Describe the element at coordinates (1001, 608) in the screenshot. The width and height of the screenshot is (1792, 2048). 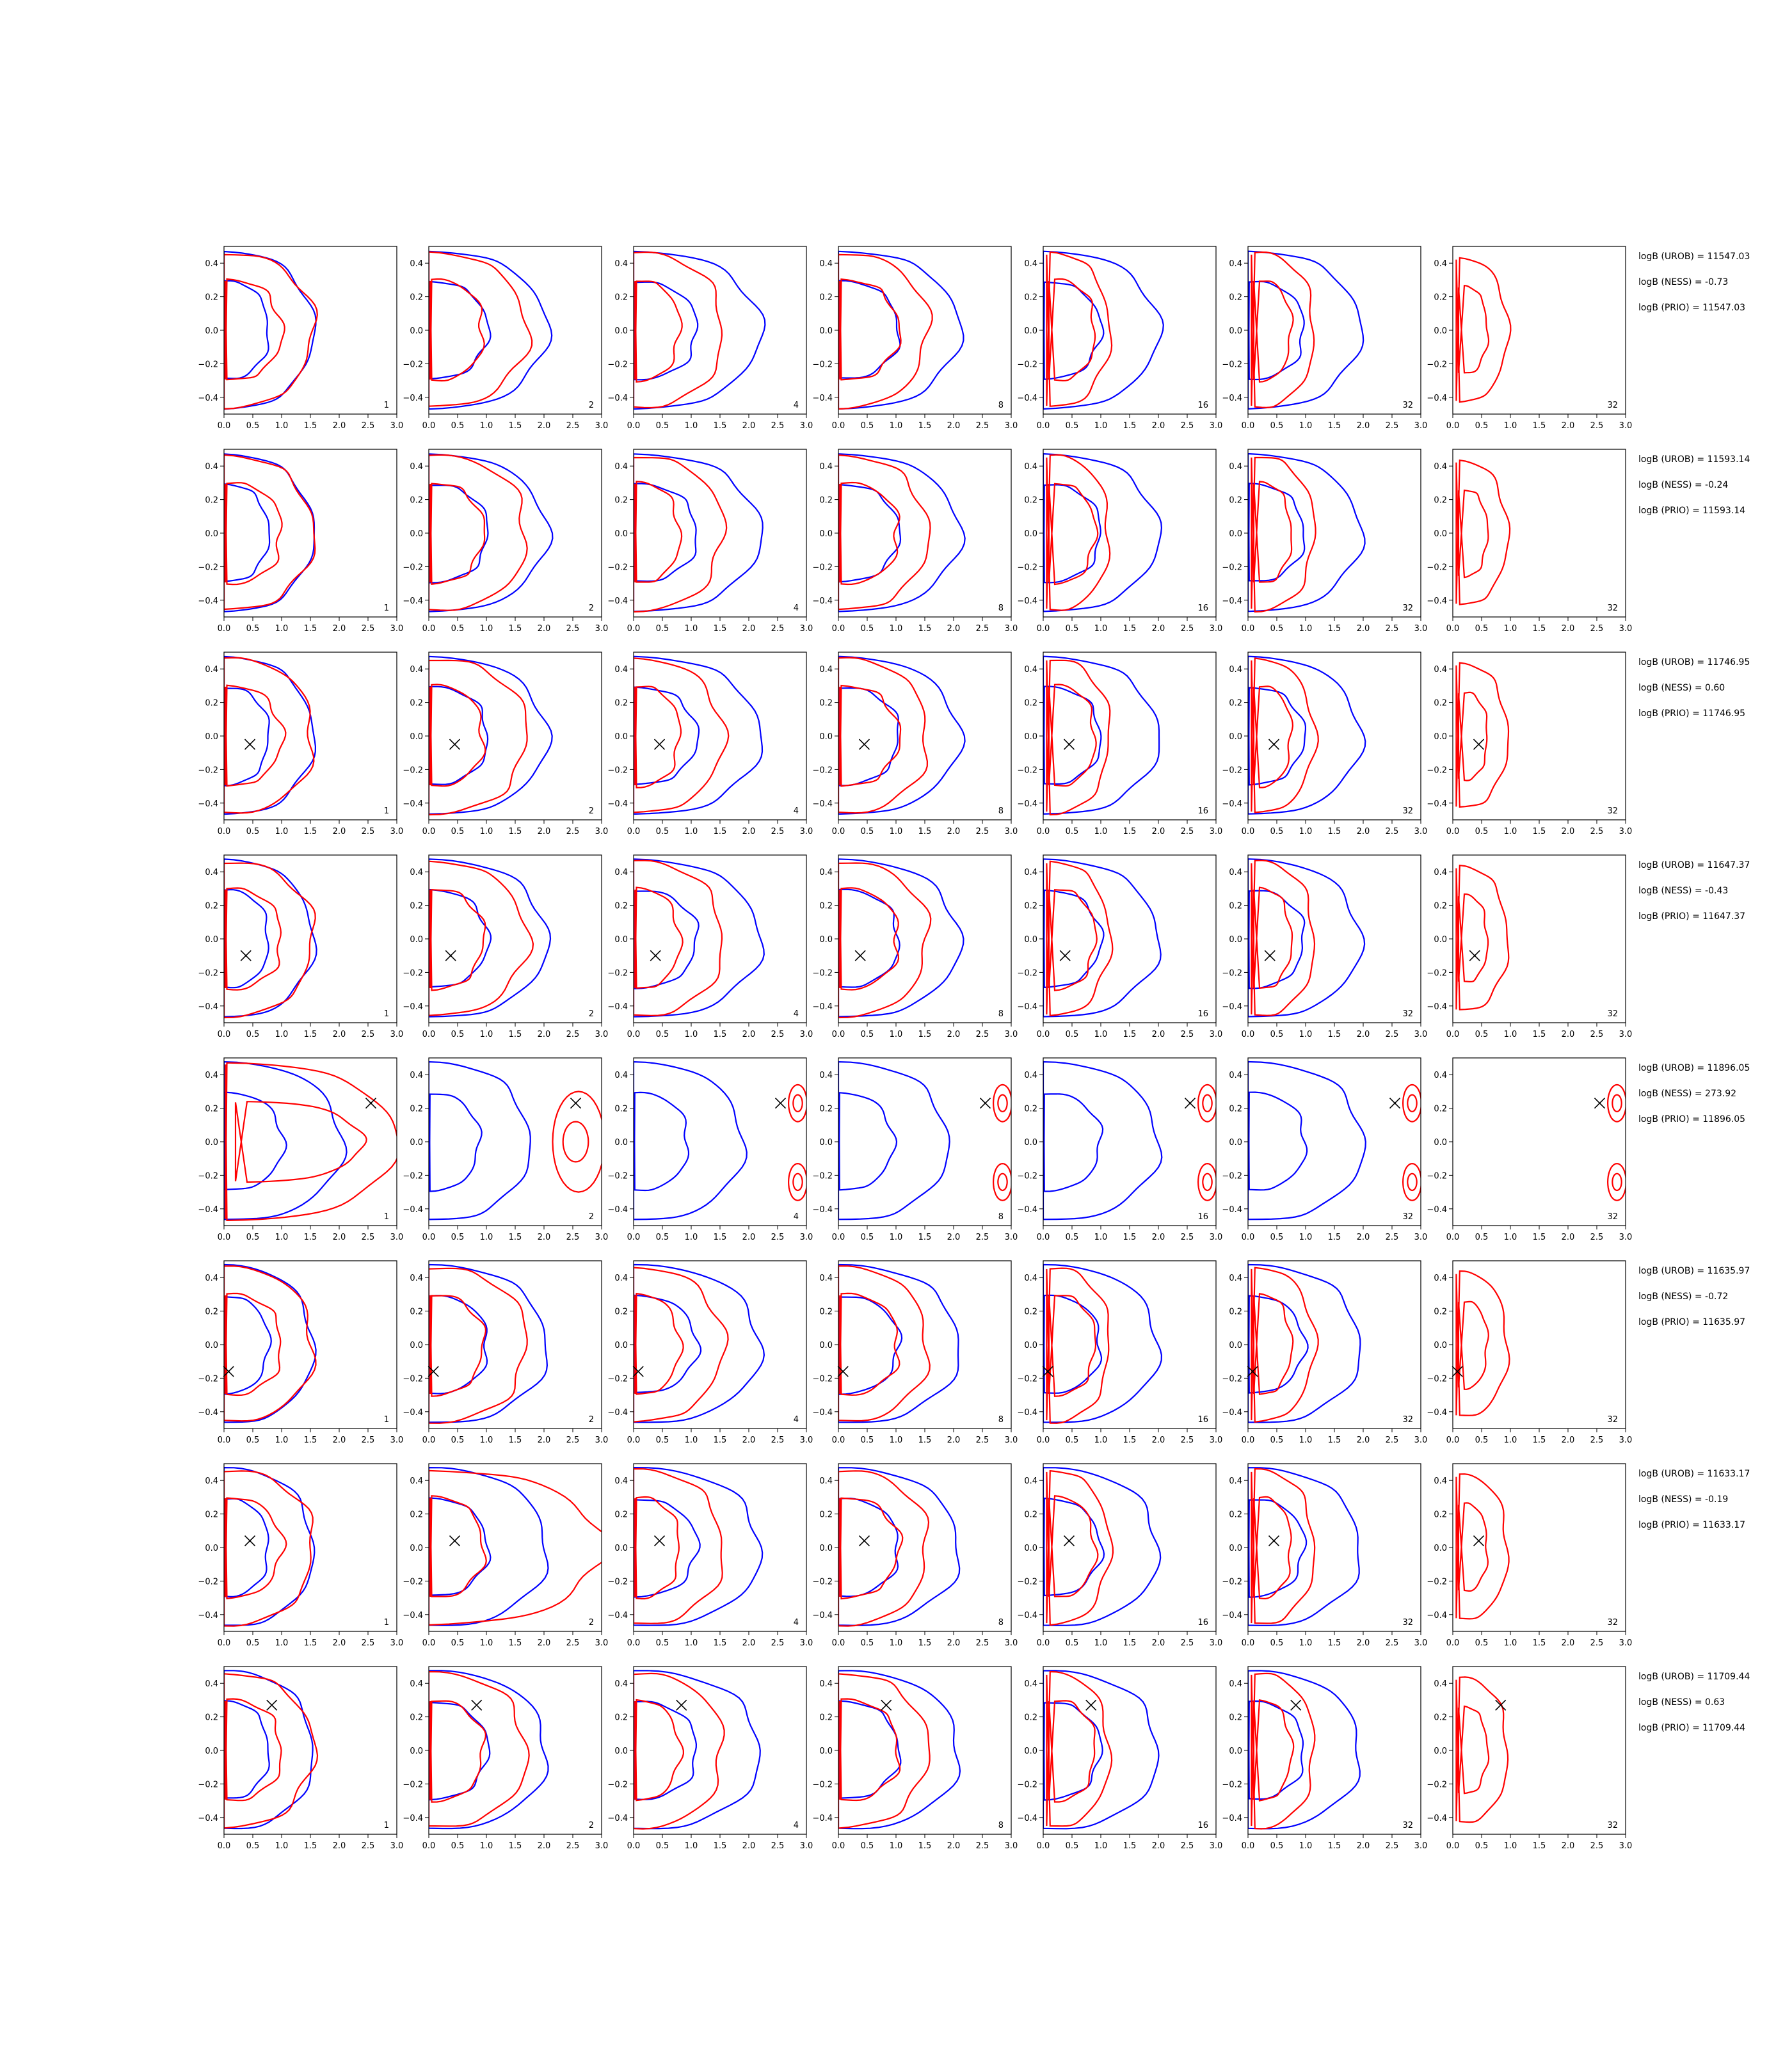
I see `panel-count-label: 8` at that location.